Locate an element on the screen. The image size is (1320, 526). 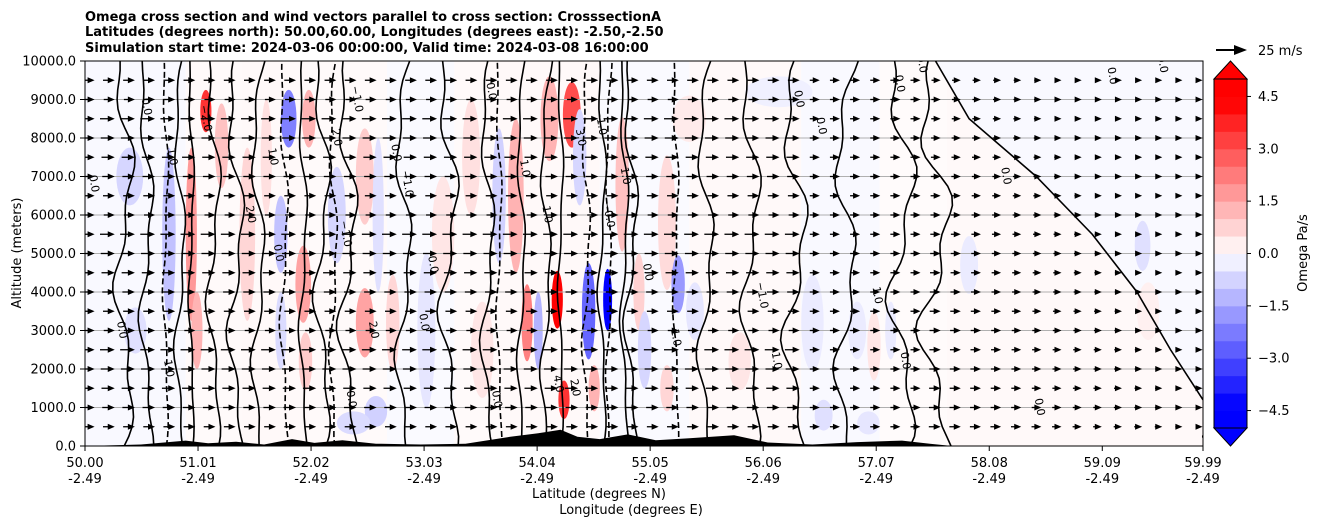
contour-label-28: 1.0 is located at coordinates (777, 360).